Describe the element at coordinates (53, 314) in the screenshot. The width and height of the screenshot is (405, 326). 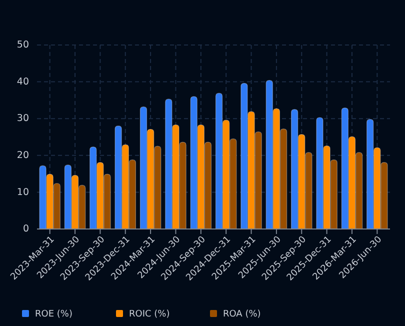
I see `legend-label: ROE (%)` at that location.